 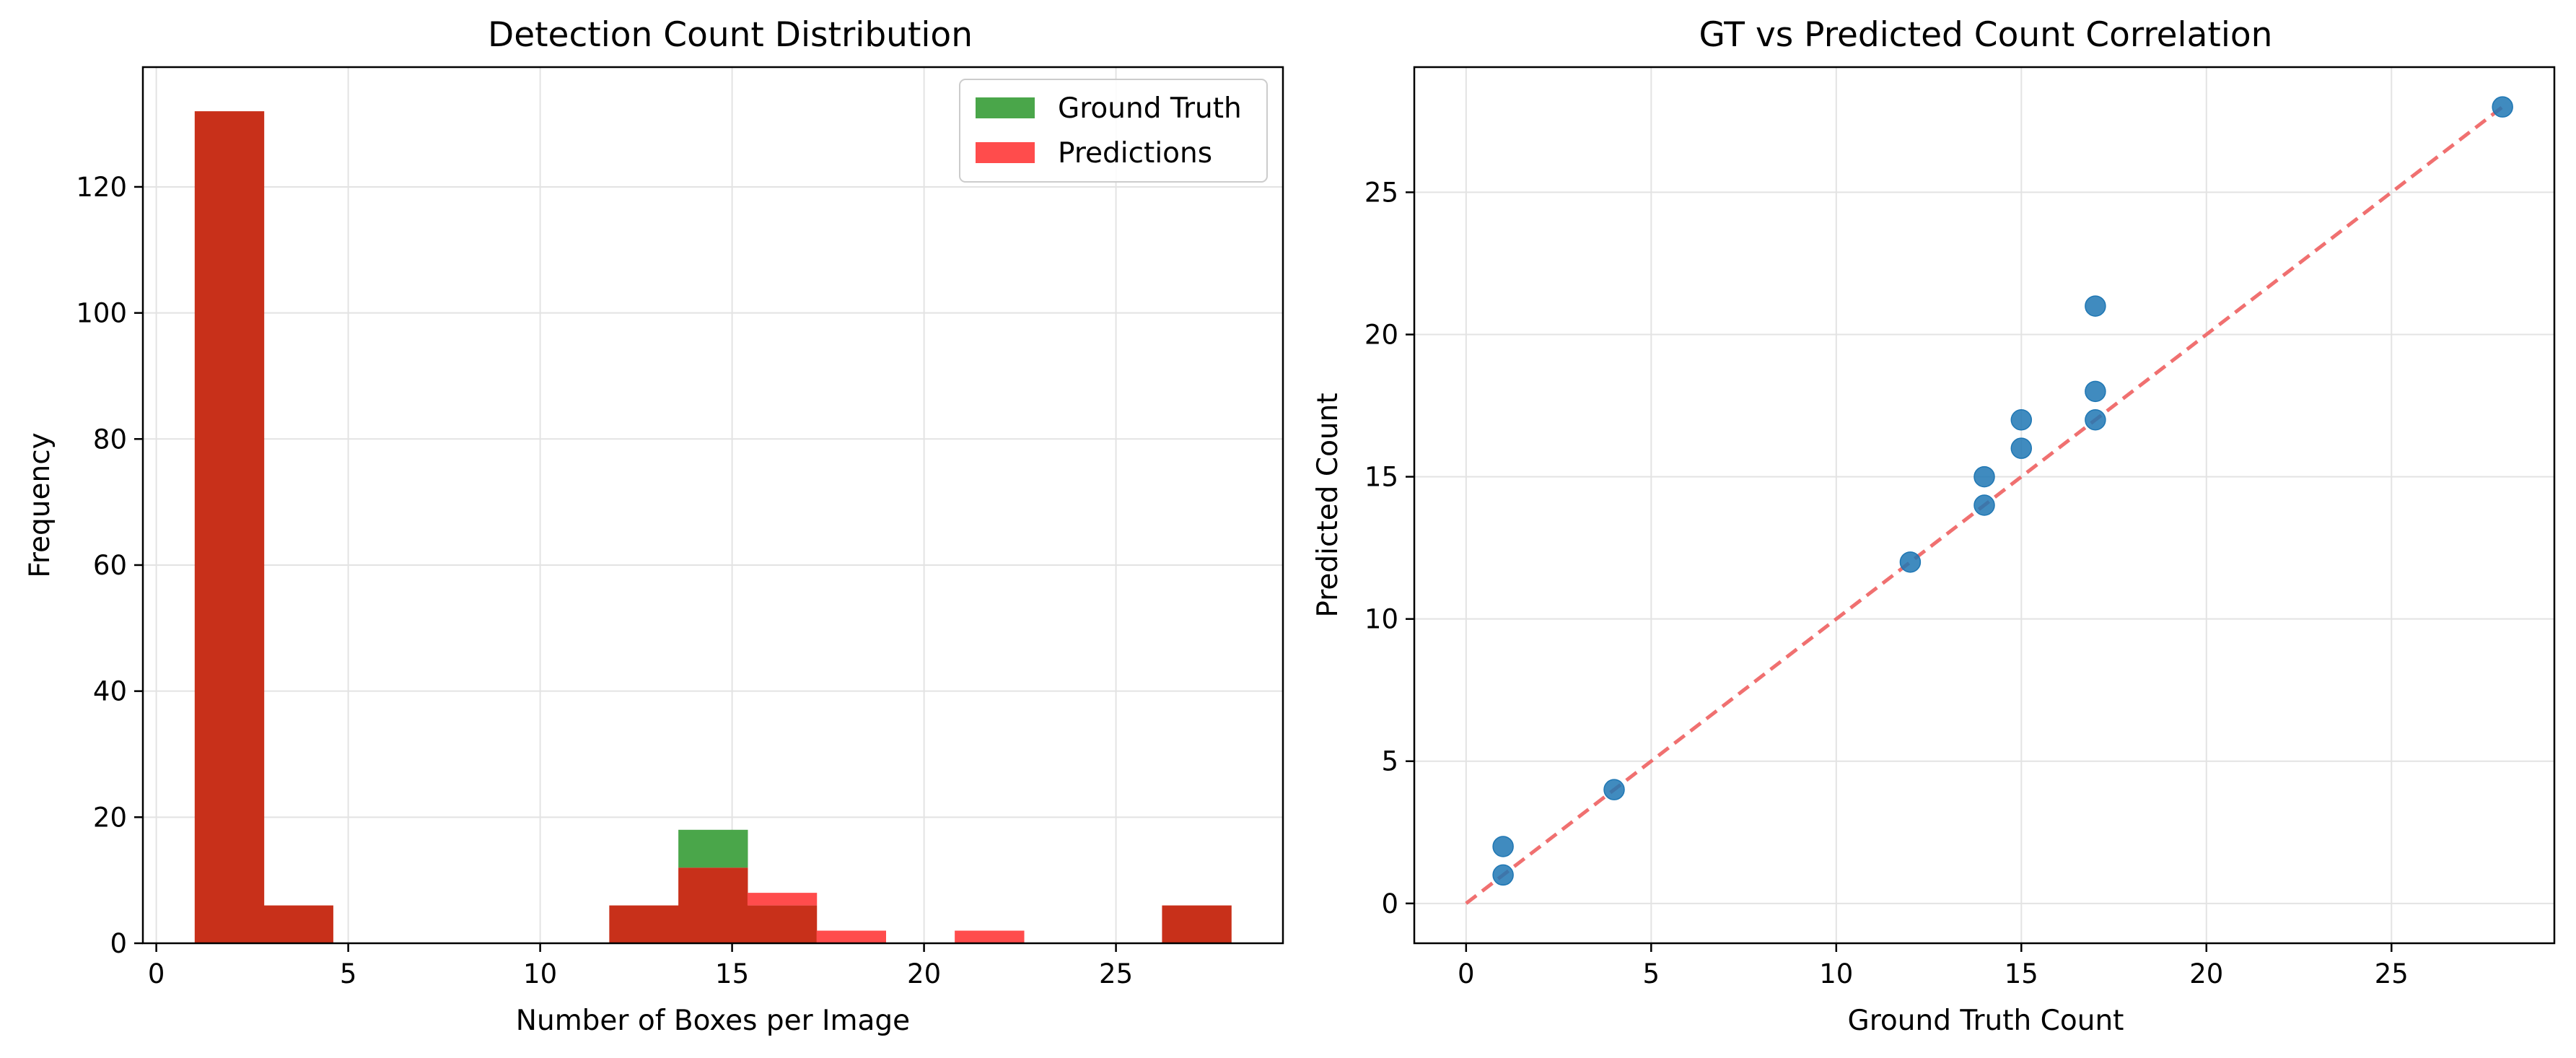 I want to click on legend-swatch-ground-truth, so click(x=1005, y=107).